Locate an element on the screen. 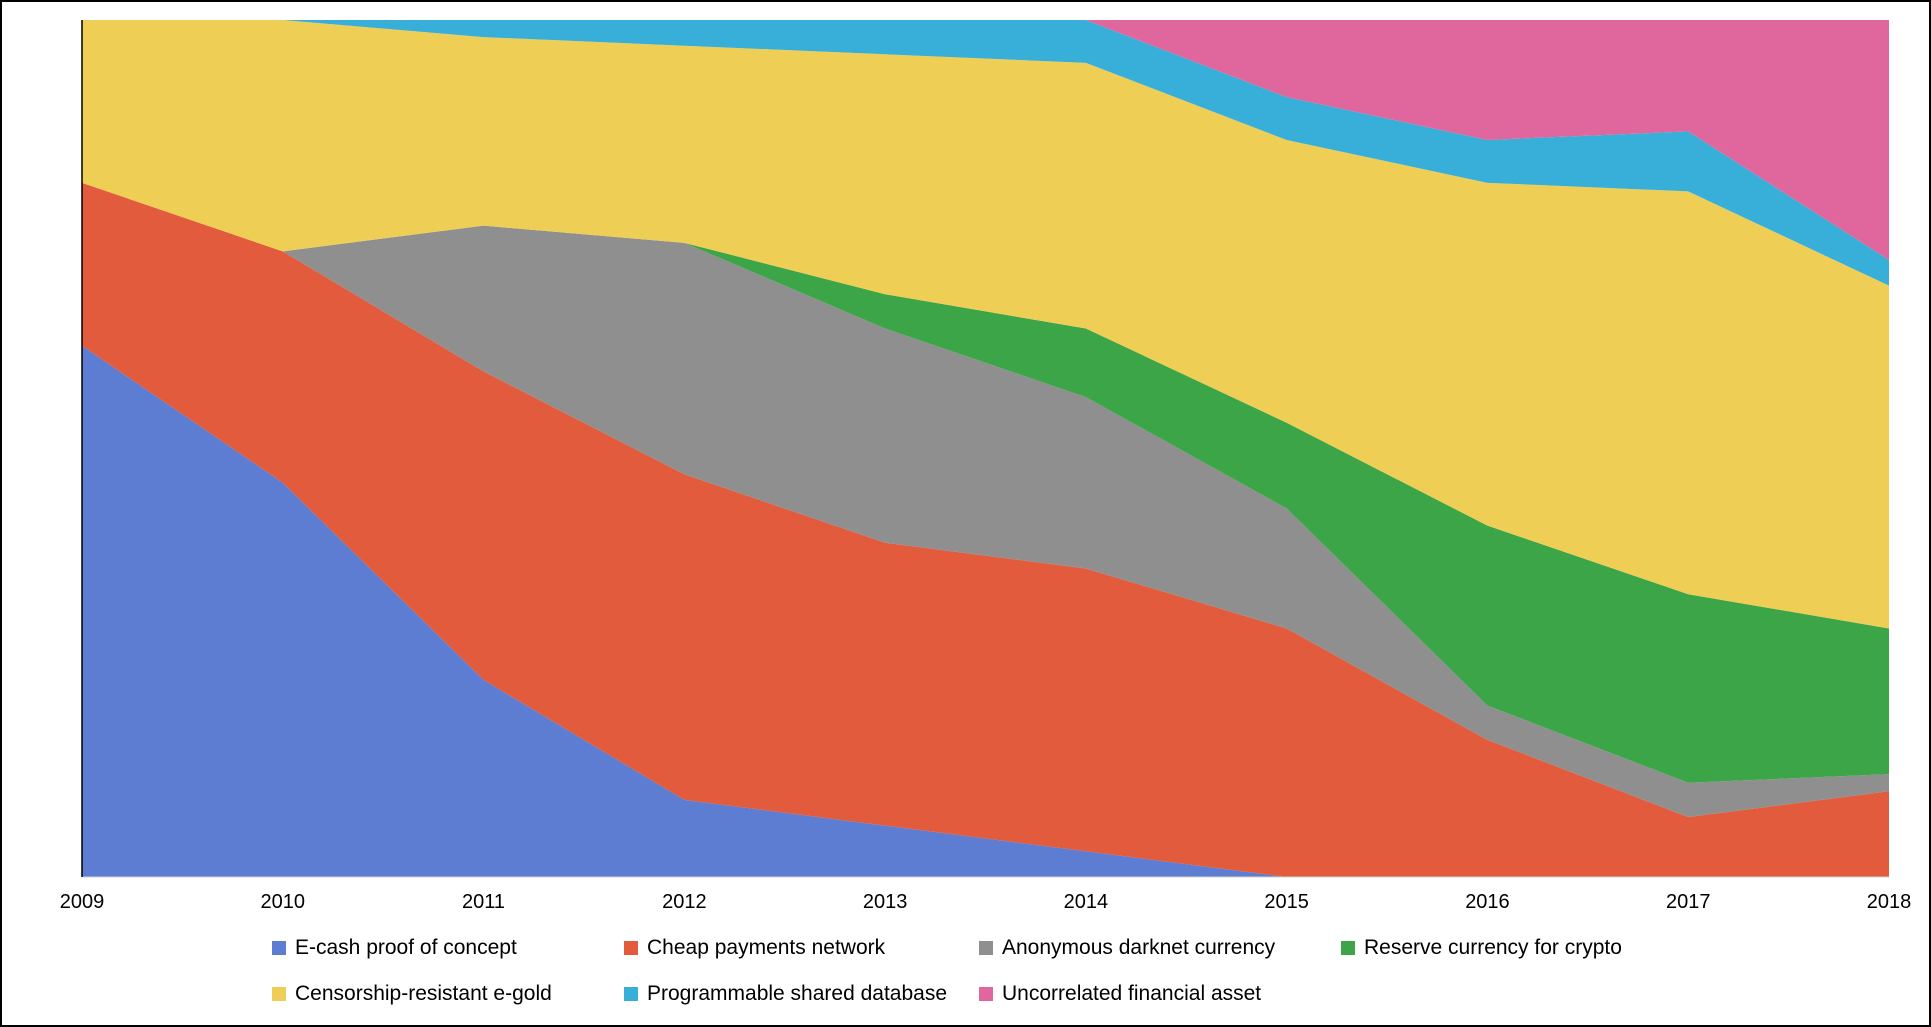 This screenshot has width=1931, height=1027. x-tick-label-2012: 2012 is located at coordinates (684, 902).